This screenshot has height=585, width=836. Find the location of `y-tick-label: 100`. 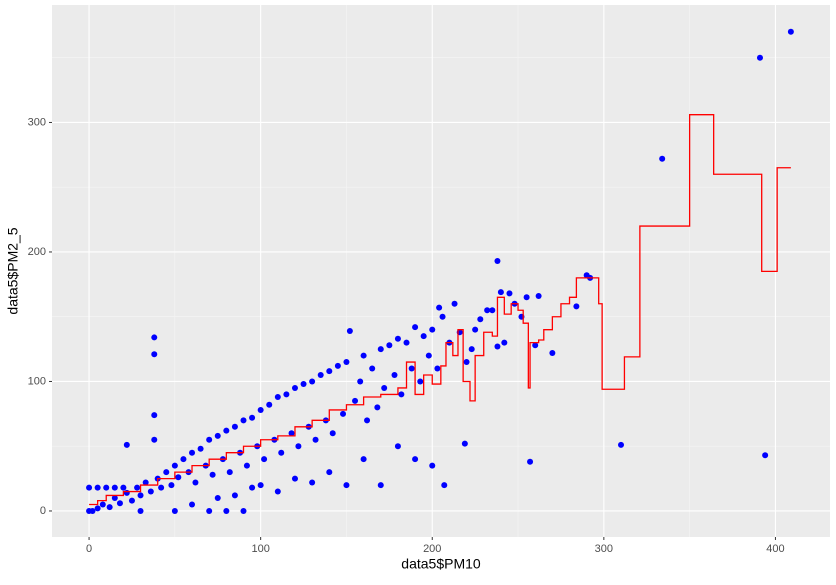

y-tick-label: 100 is located at coordinates (37, 381).